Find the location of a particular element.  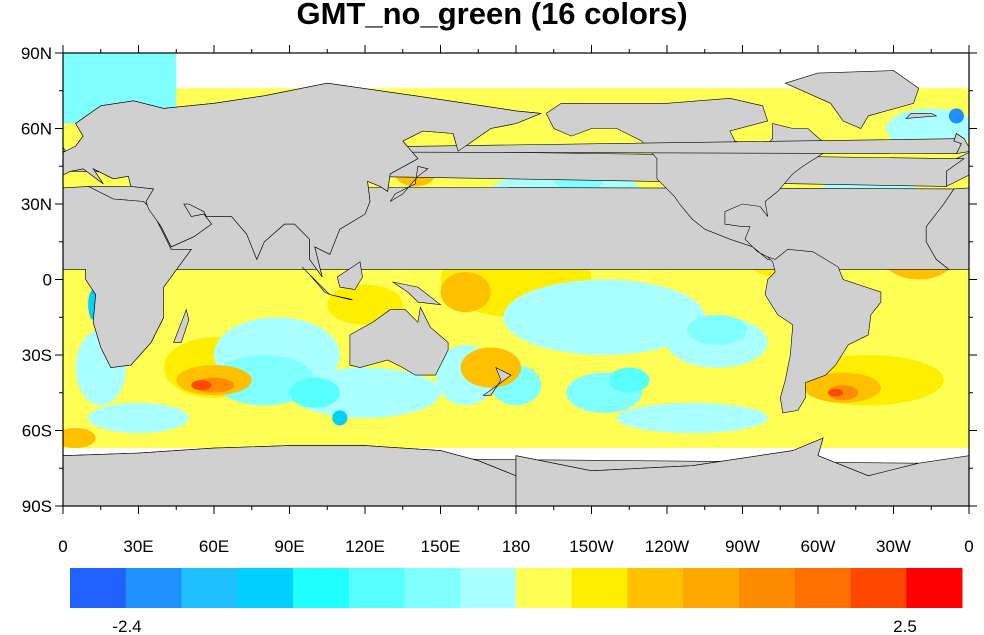

plot-title: GMT_no_green (16 colors) is located at coordinates (492, 15).